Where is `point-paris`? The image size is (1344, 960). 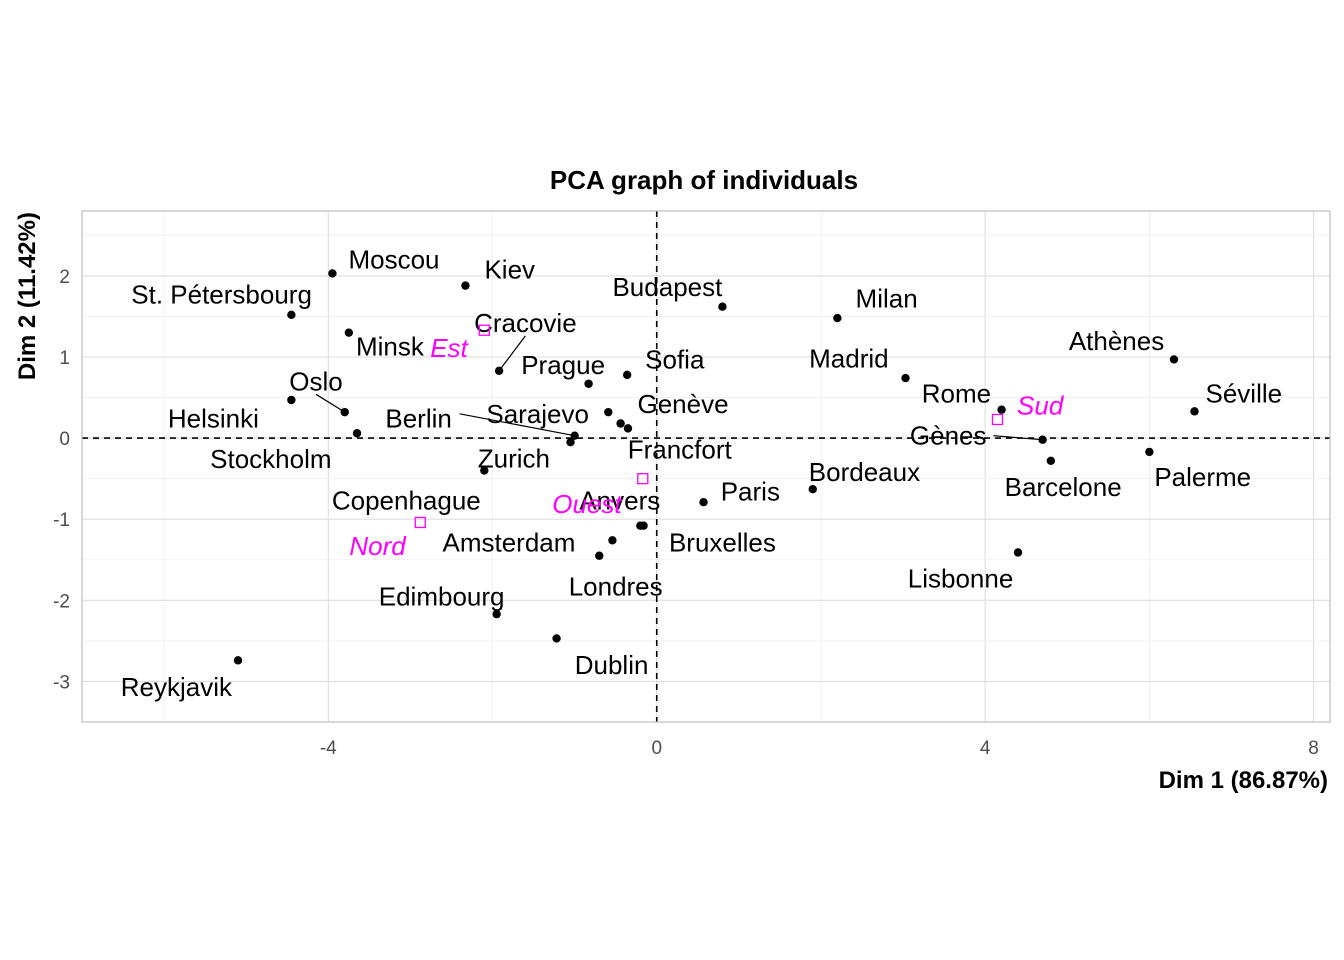
point-paris is located at coordinates (703, 502).